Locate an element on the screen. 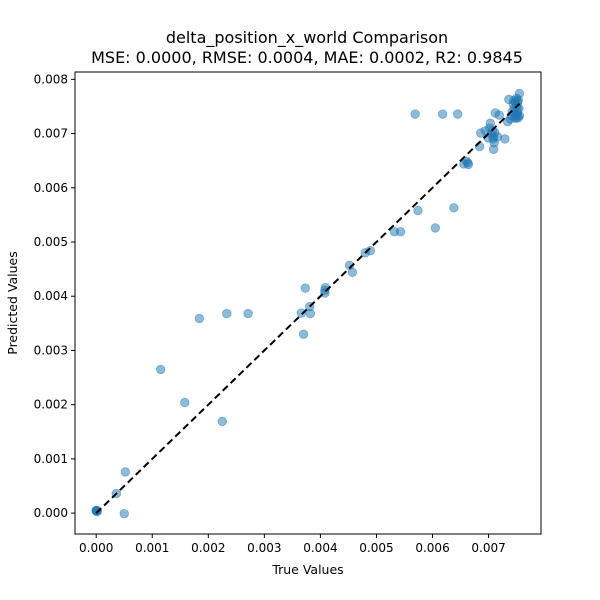 The image size is (600, 600). y-tick-label: 0.000 is located at coordinates (51, 513).